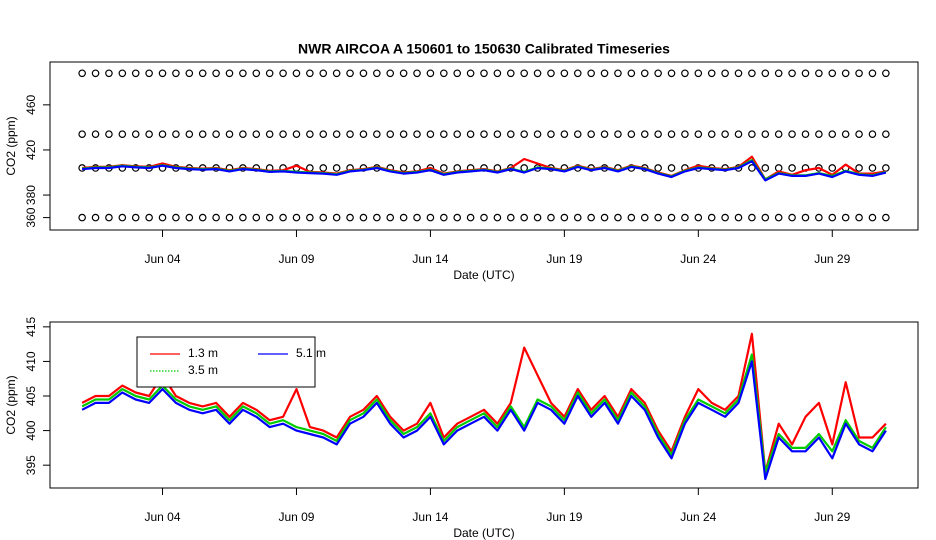 This screenshot has height=540, width=936. What do you see at coordinates (698, 517) in the screenshot?
I see `x-tick-label: Jun 24` at bounding box center [698, 517].